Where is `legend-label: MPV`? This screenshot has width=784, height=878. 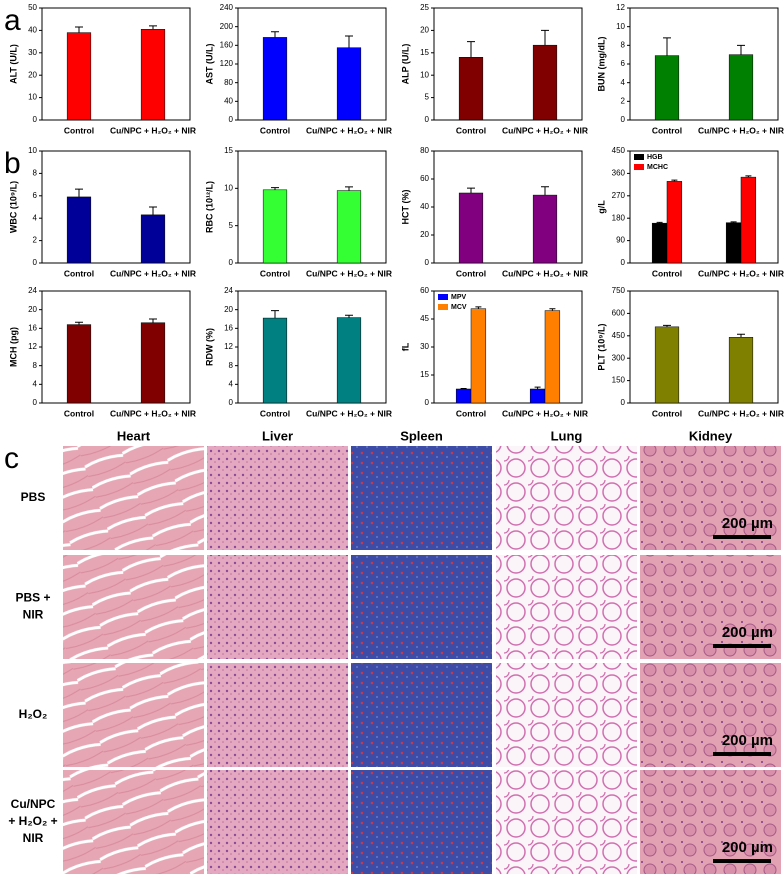 legend-label: MPV is located at coordinates (459, 297).